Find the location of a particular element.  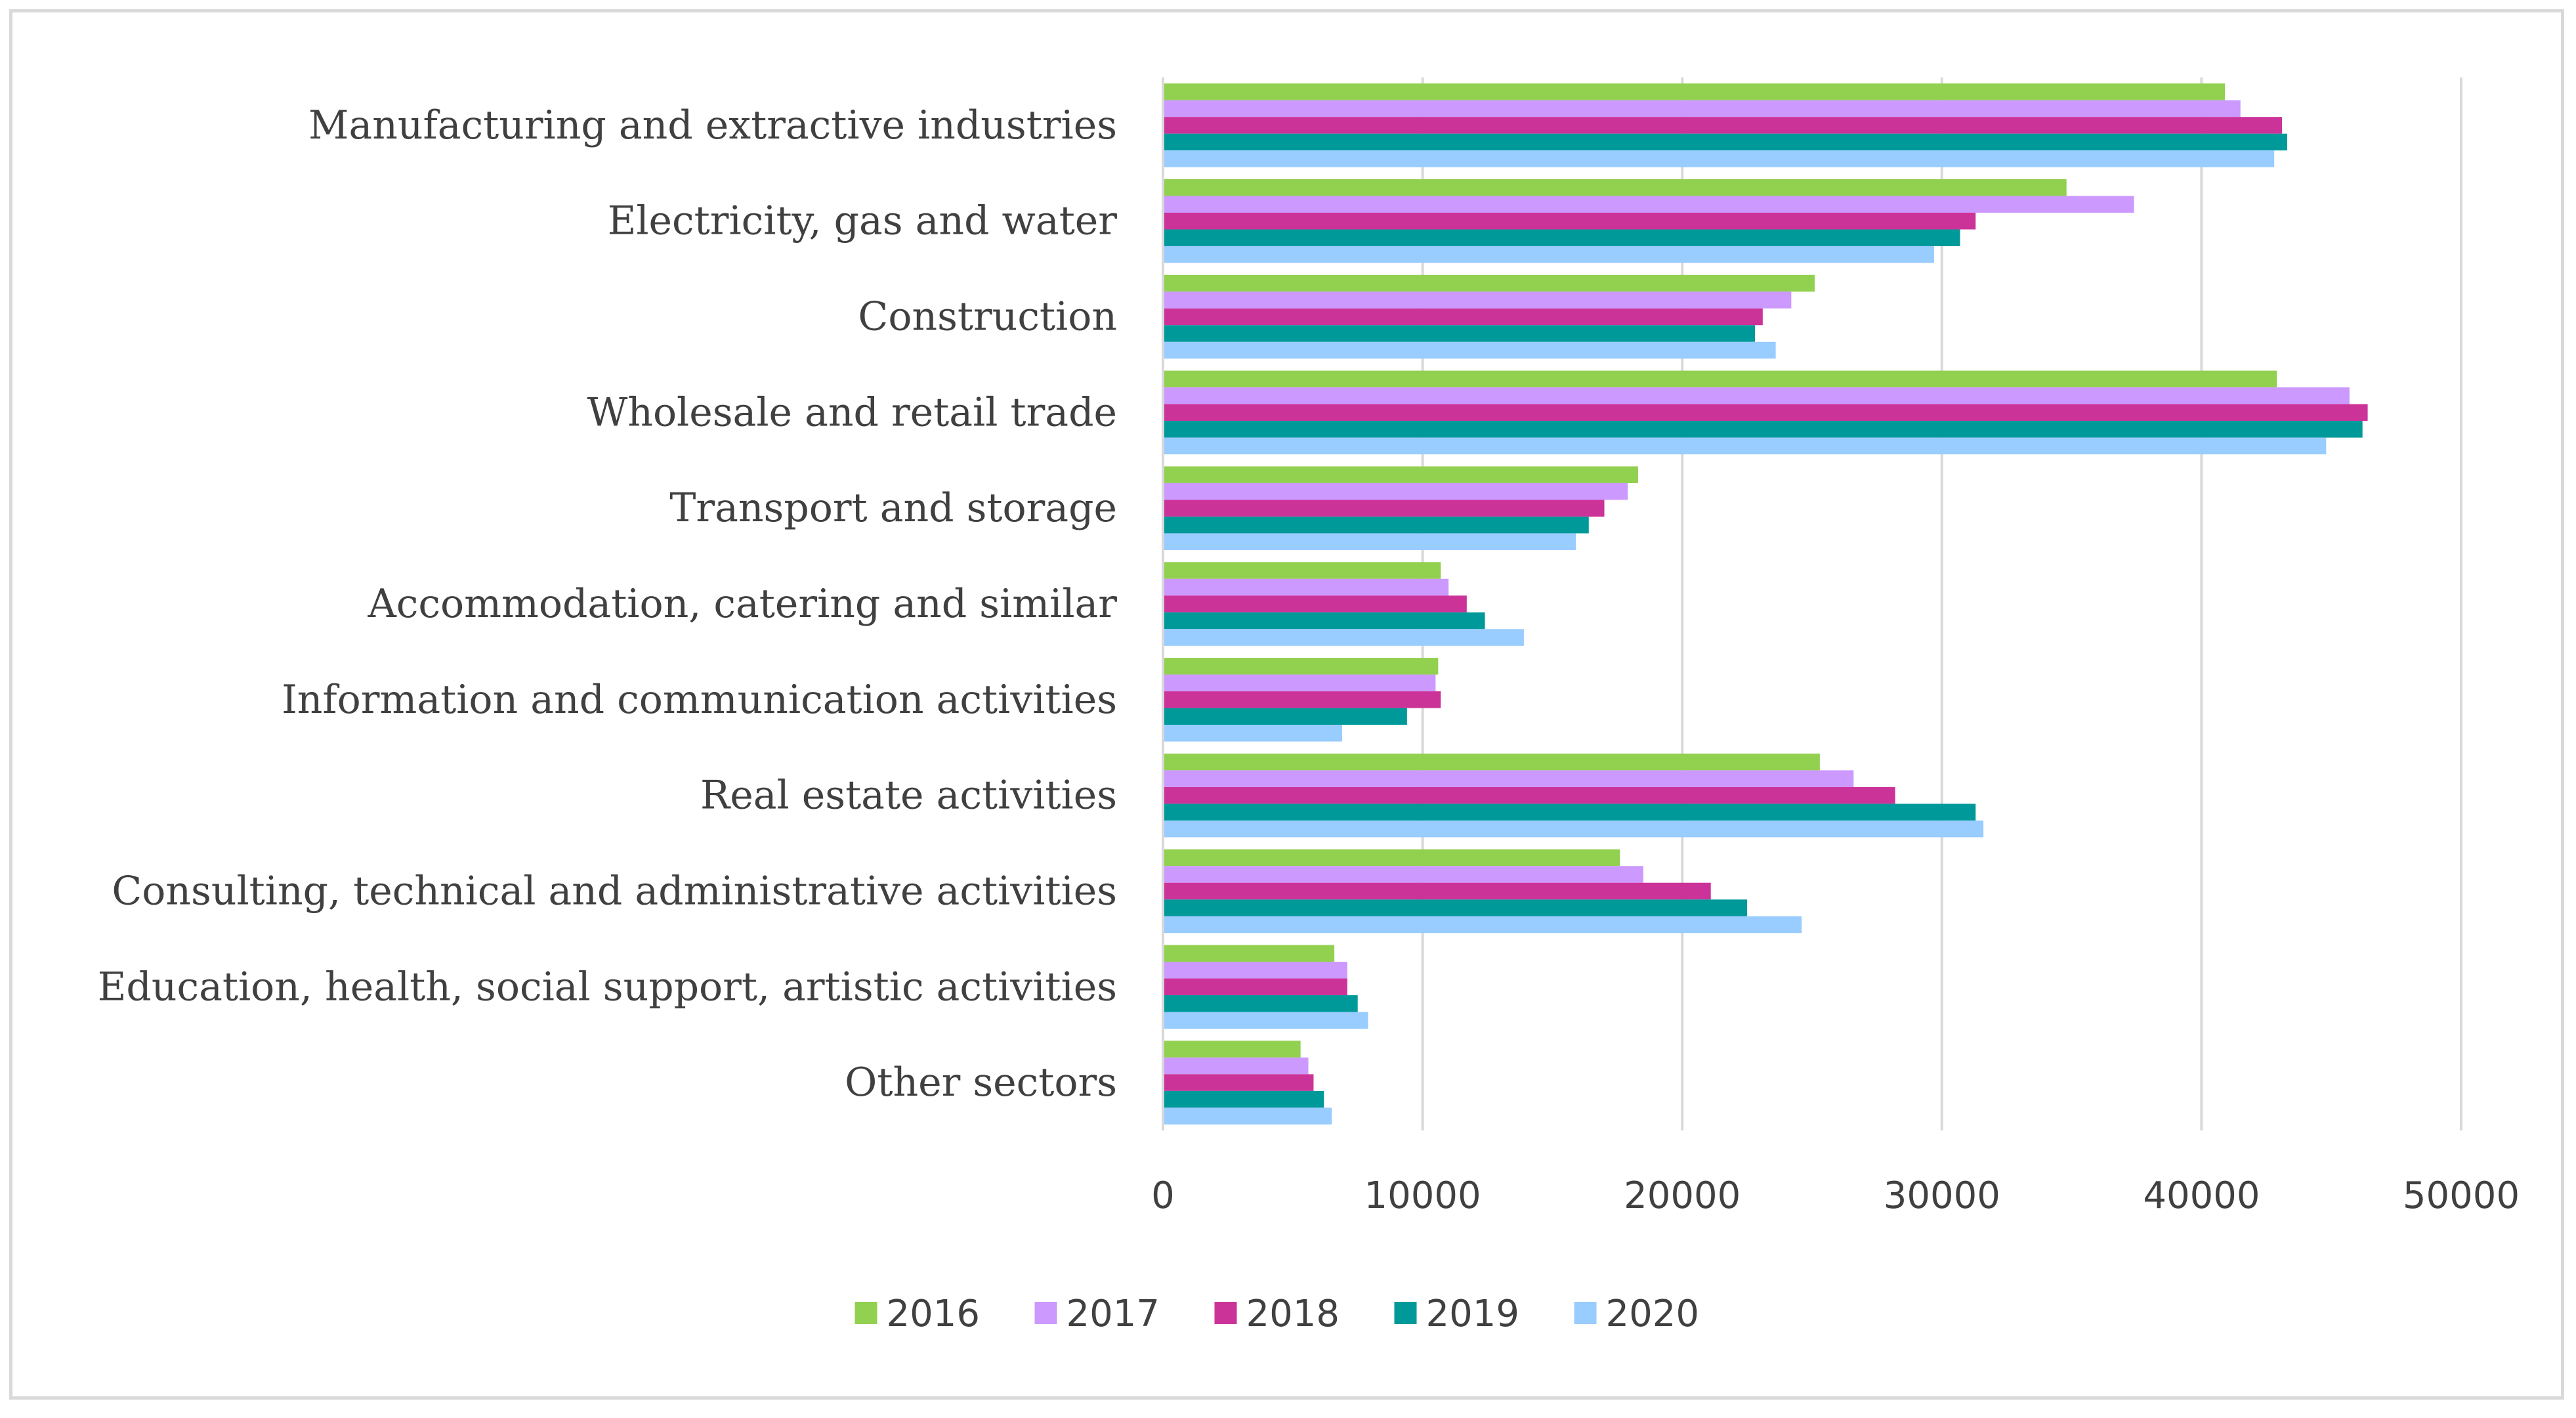

legend-label: 2020 is located at coordinates (1653, 1314).